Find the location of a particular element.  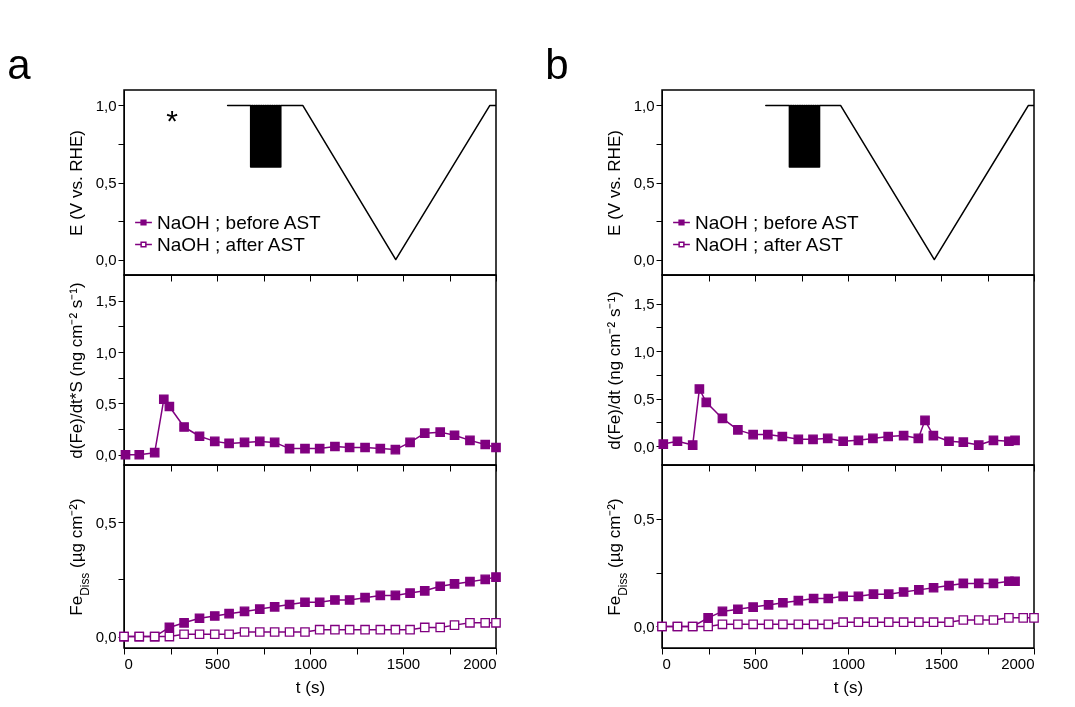

y-axis-title: d(Fe)/dt (ng cm⁻² s⁻¹) is located at coordinates (614, 370).